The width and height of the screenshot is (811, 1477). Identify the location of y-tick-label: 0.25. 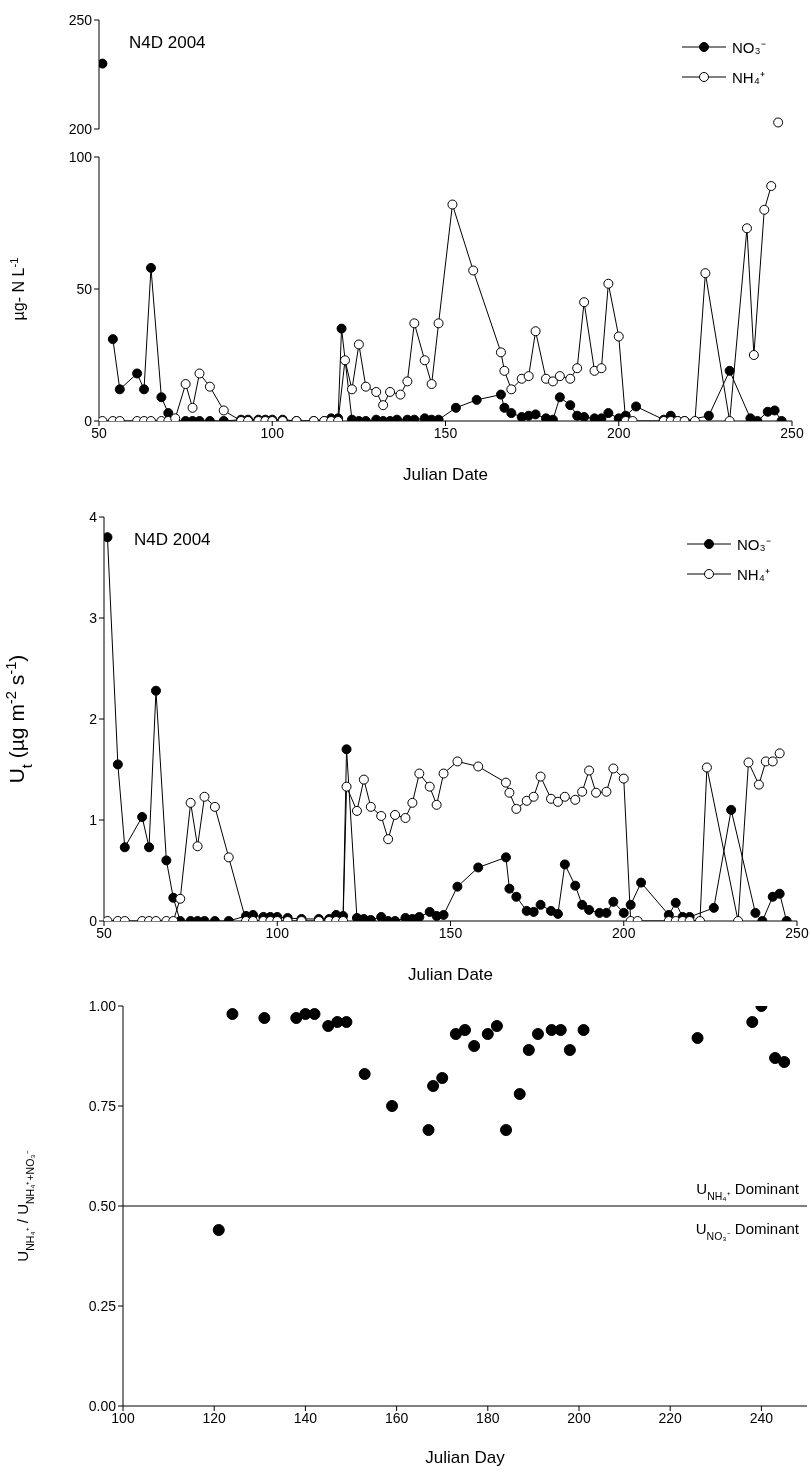
(102, 1305).